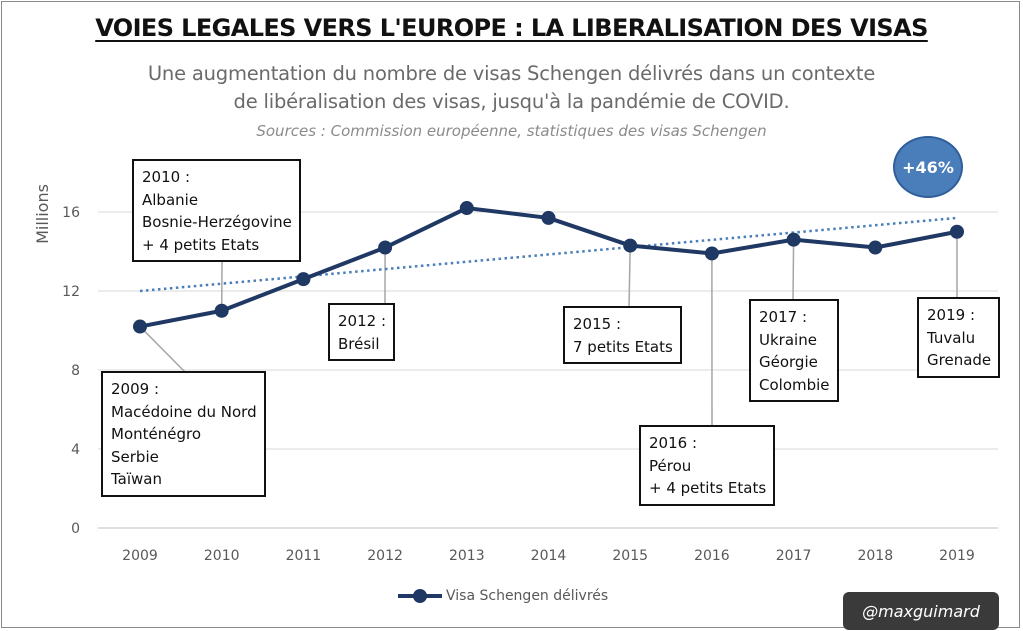 This screenshot has height=631, width=1023. I want to click on annotation-2019: 2019 : Tuvalu Grenade, so click(959, 337).